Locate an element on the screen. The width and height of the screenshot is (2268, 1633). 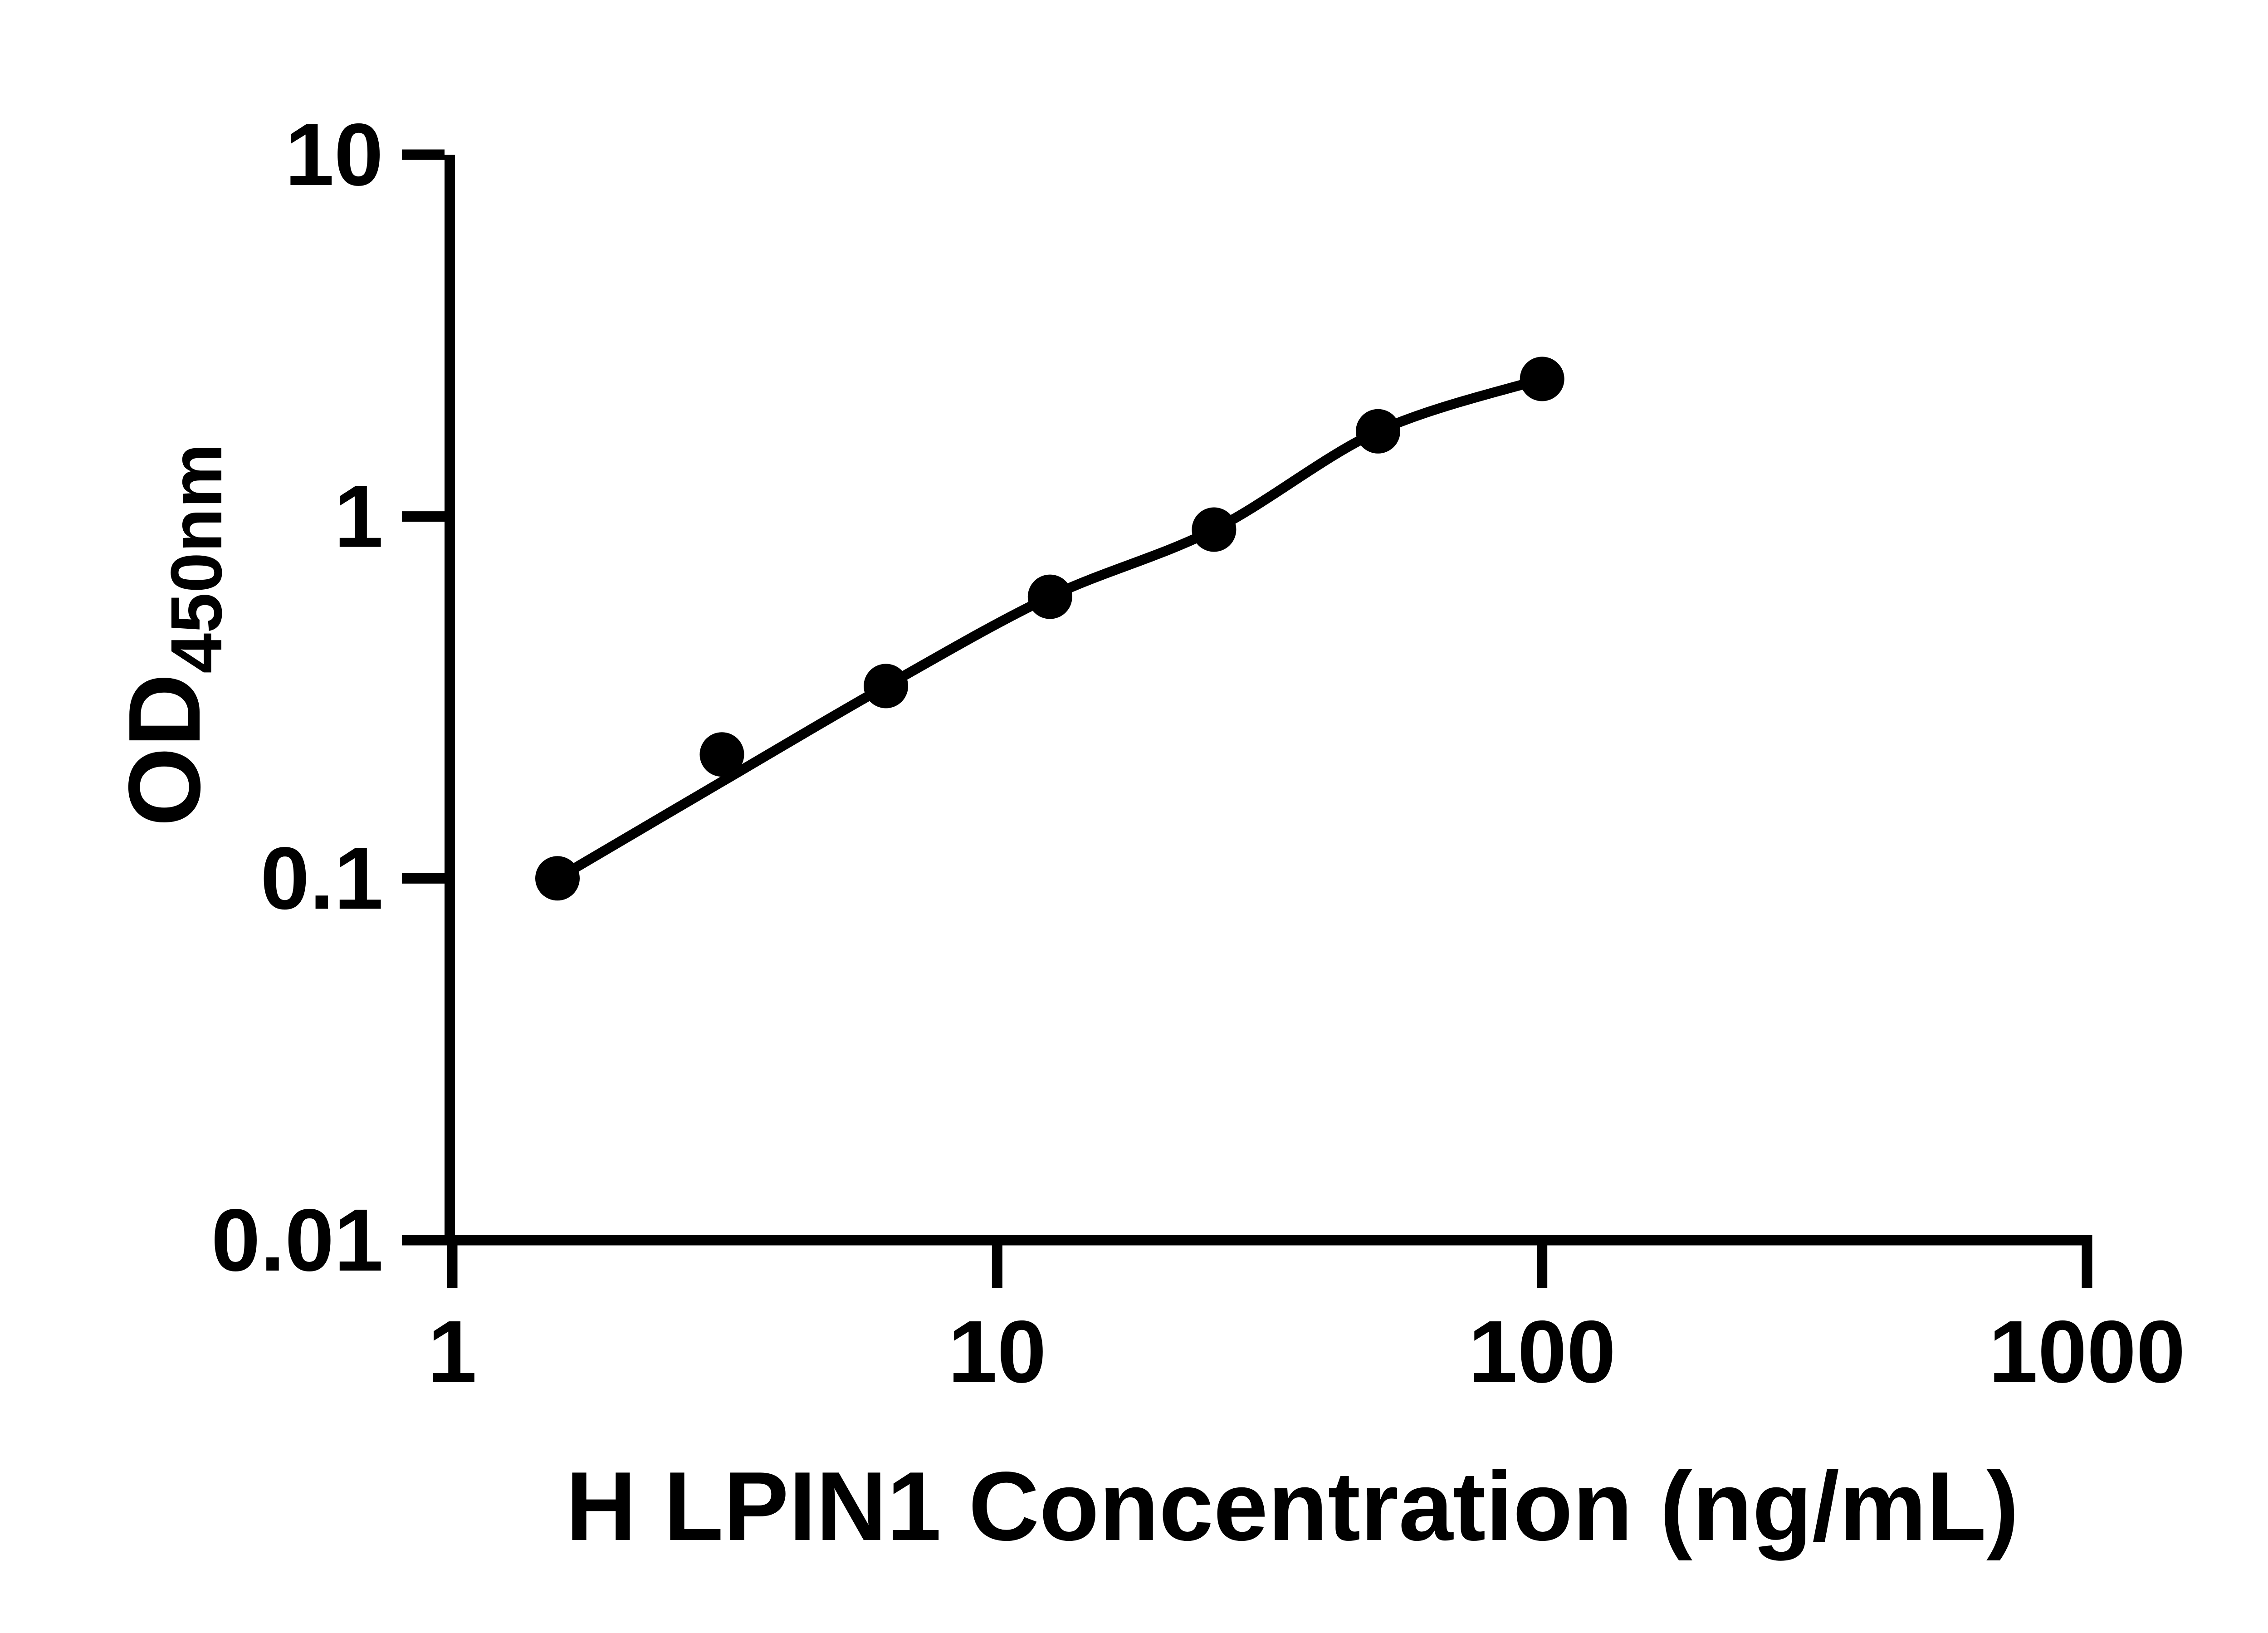
x-tick-label: 100 is located at coordinates (1542, 1351).